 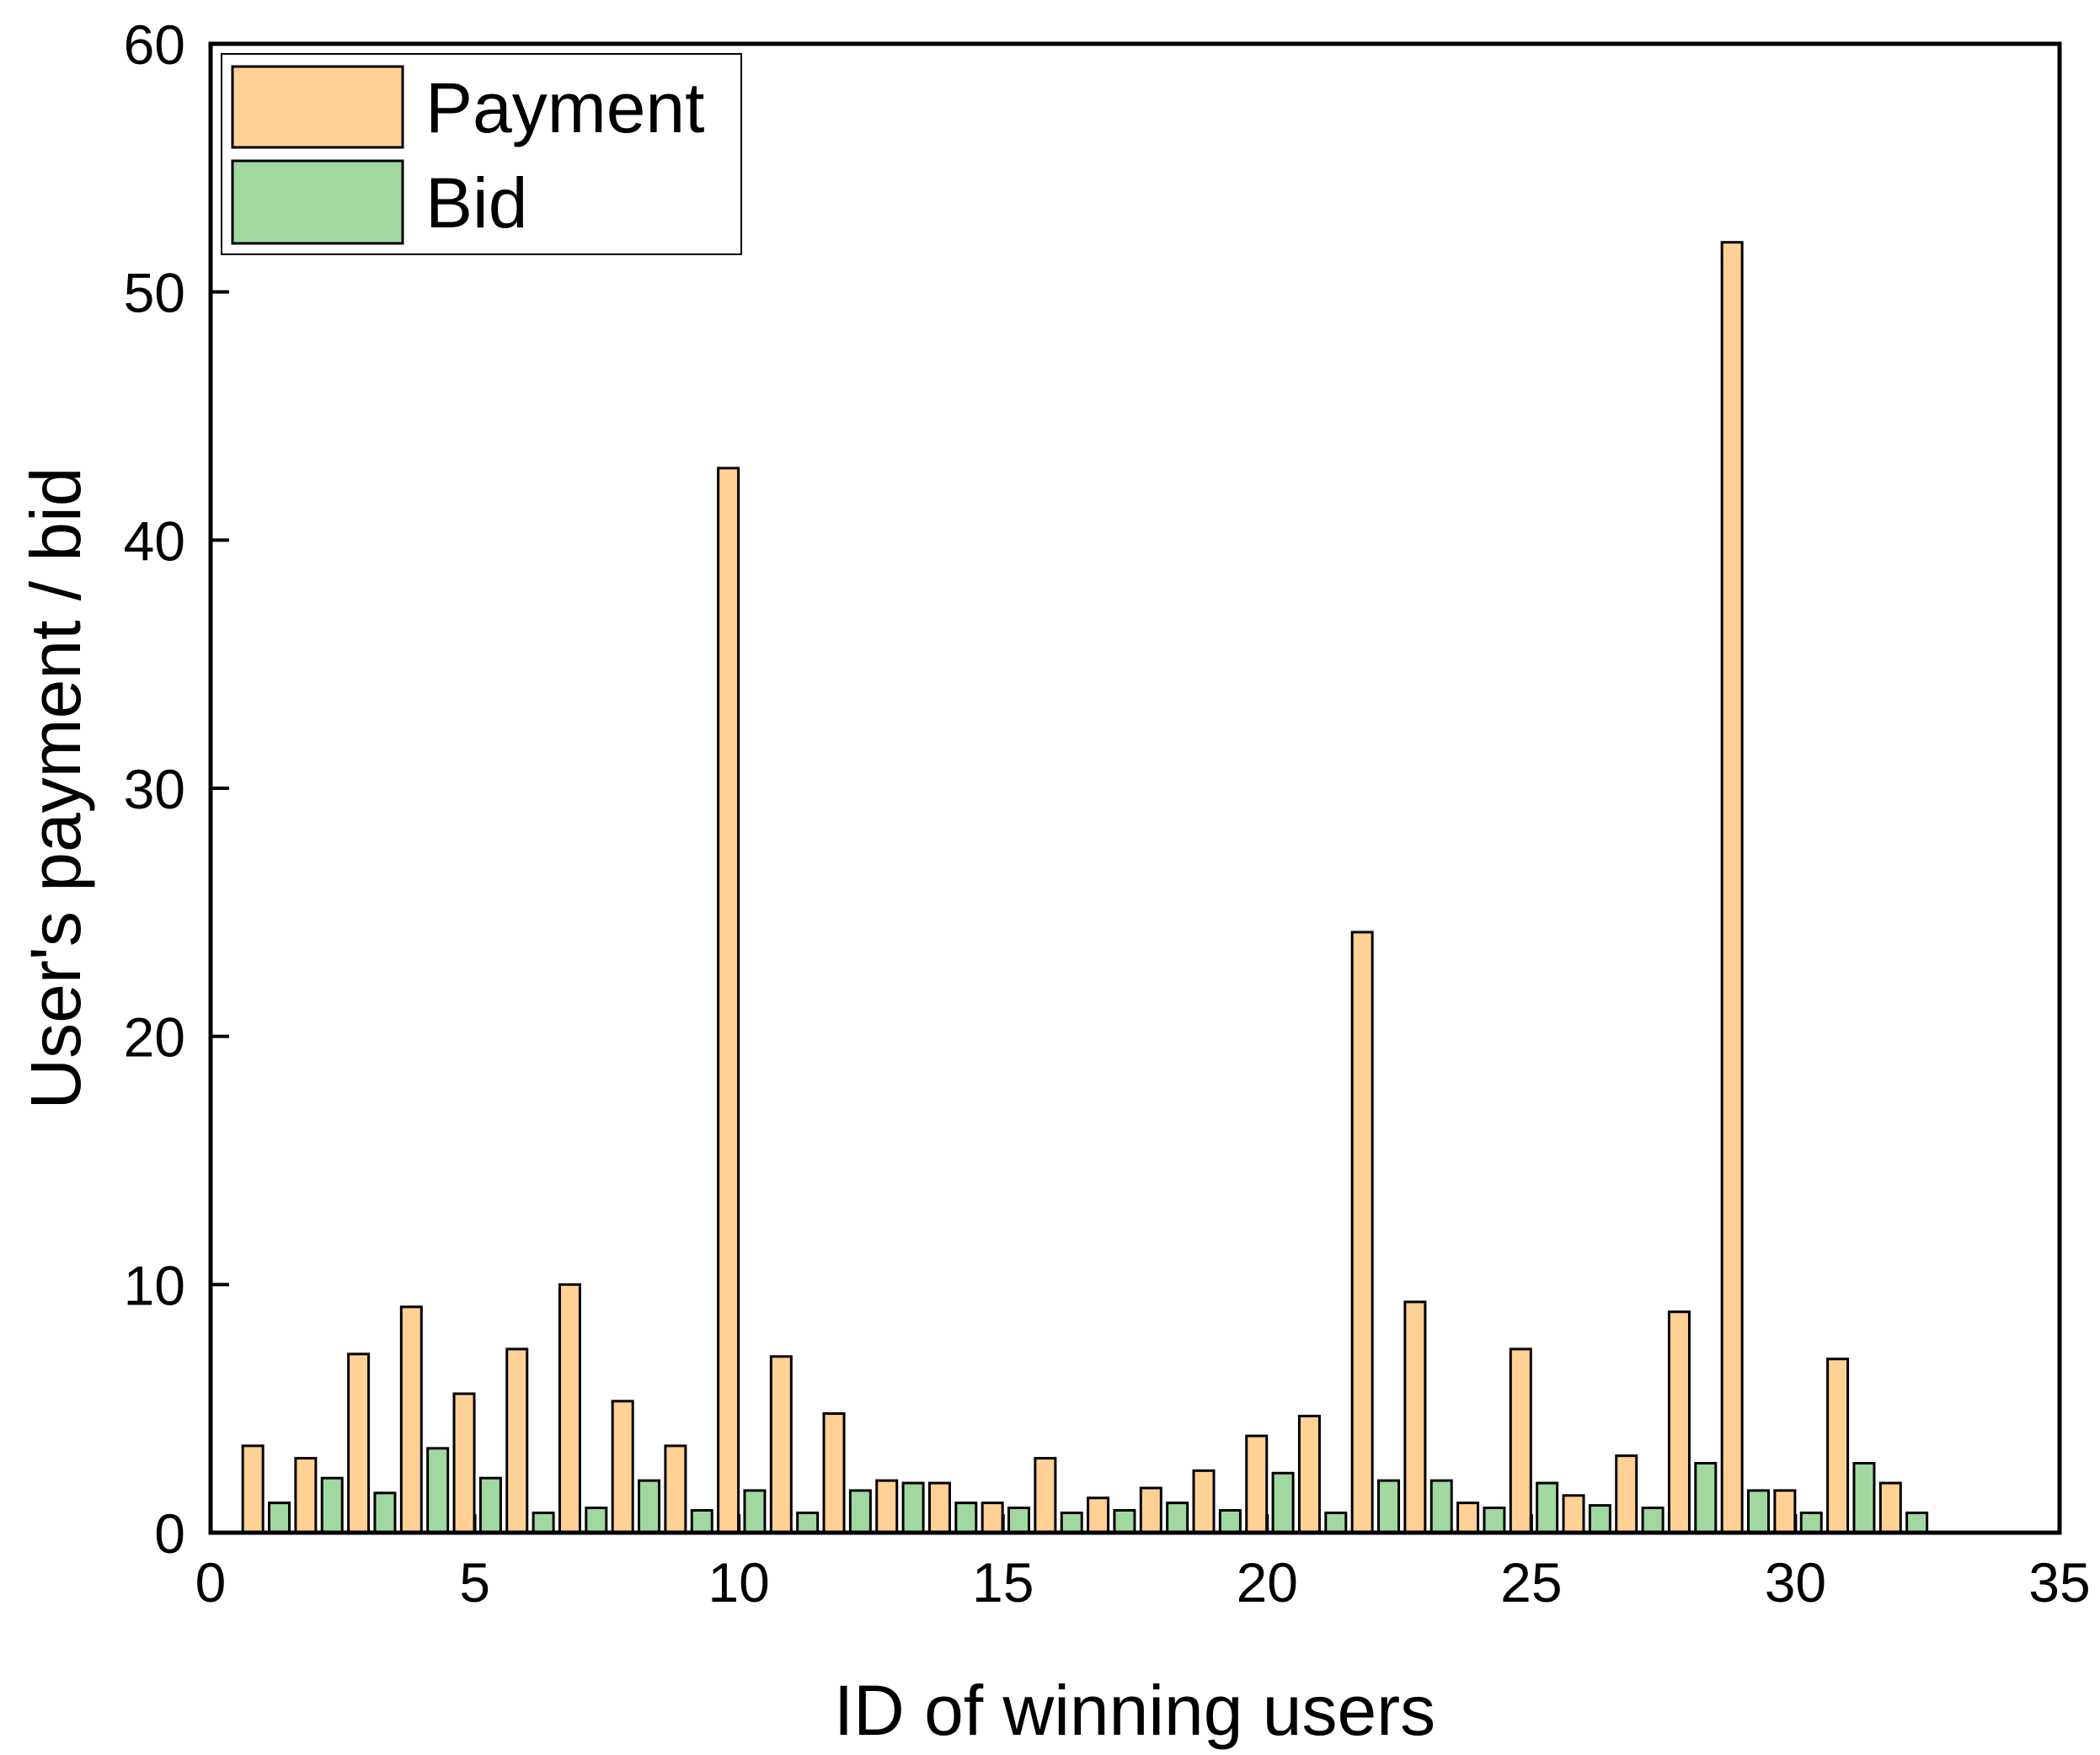 What do you see at coordinates (1003, 1583) in the screenshot?
I see `x-tick-label-15: 15` at bounding box center [1003, 1583].